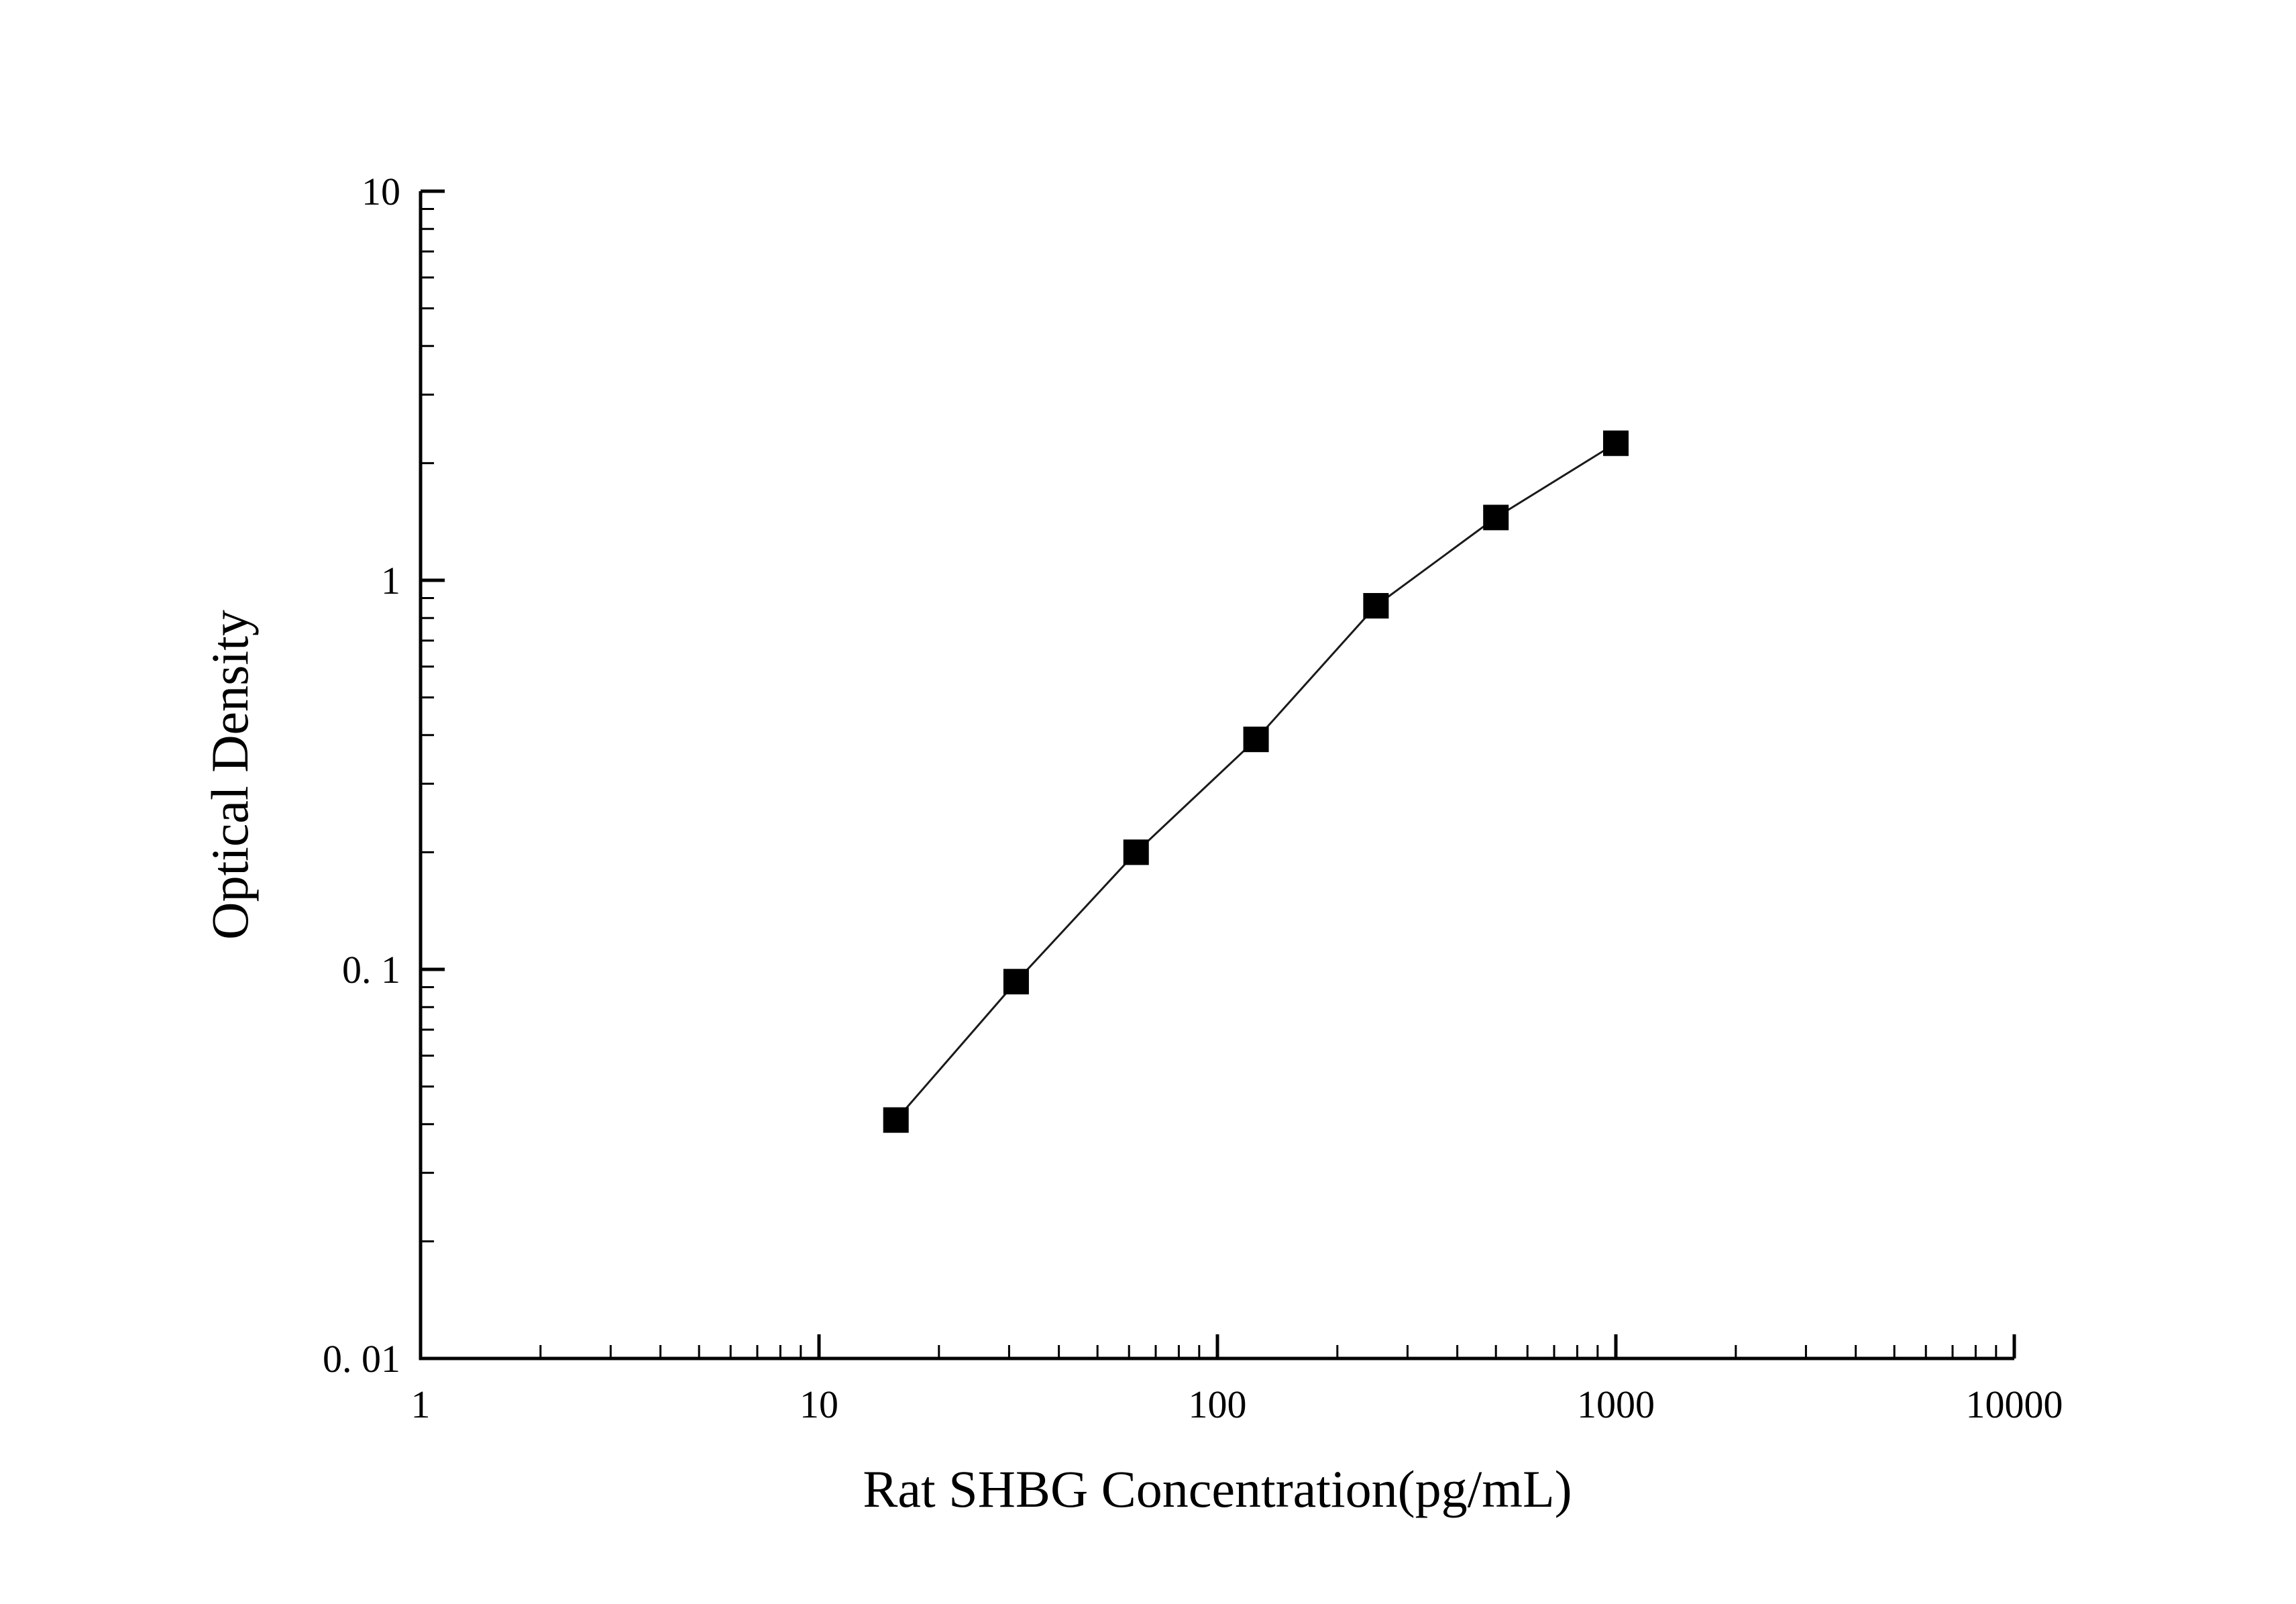 The image size is (2296, 1604). Describe the element at coordinates (2014, 1404) in the screenshot. I see `x-tick-label: 10000` at that location.